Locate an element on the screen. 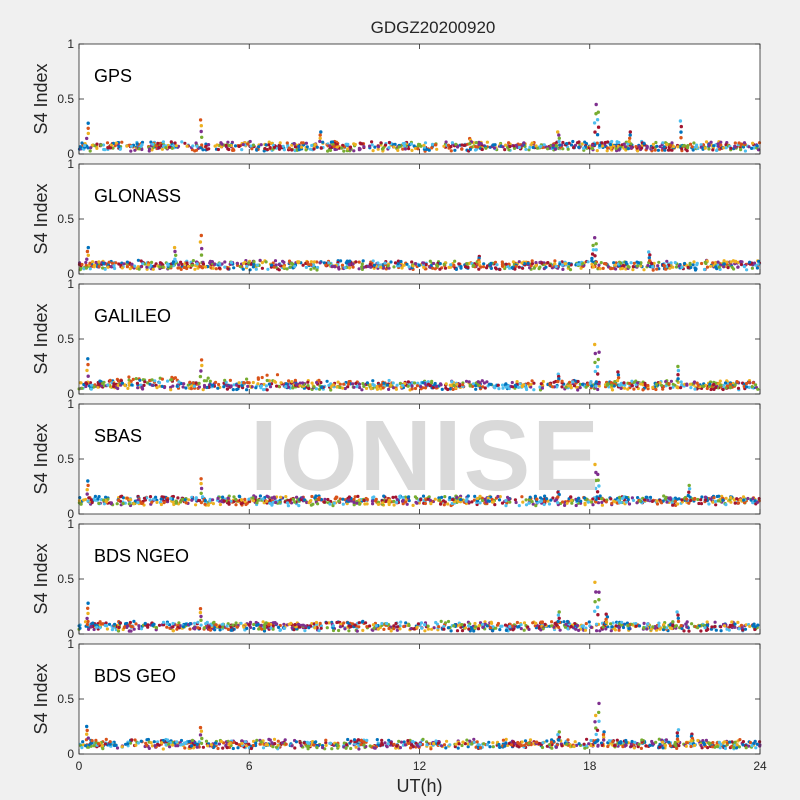  y-tick-label: 0.5 is located at coordinates (65, 99).